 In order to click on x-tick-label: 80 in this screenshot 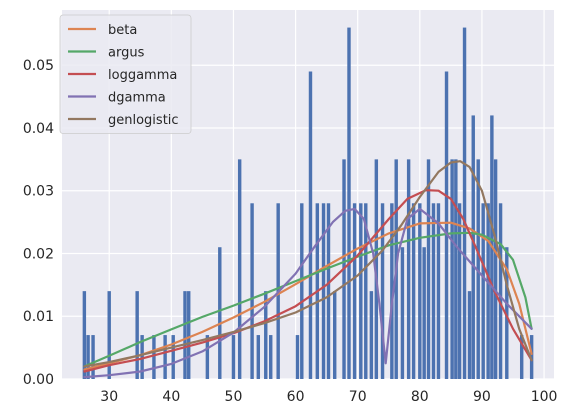, I will do `click(420, 397)`.